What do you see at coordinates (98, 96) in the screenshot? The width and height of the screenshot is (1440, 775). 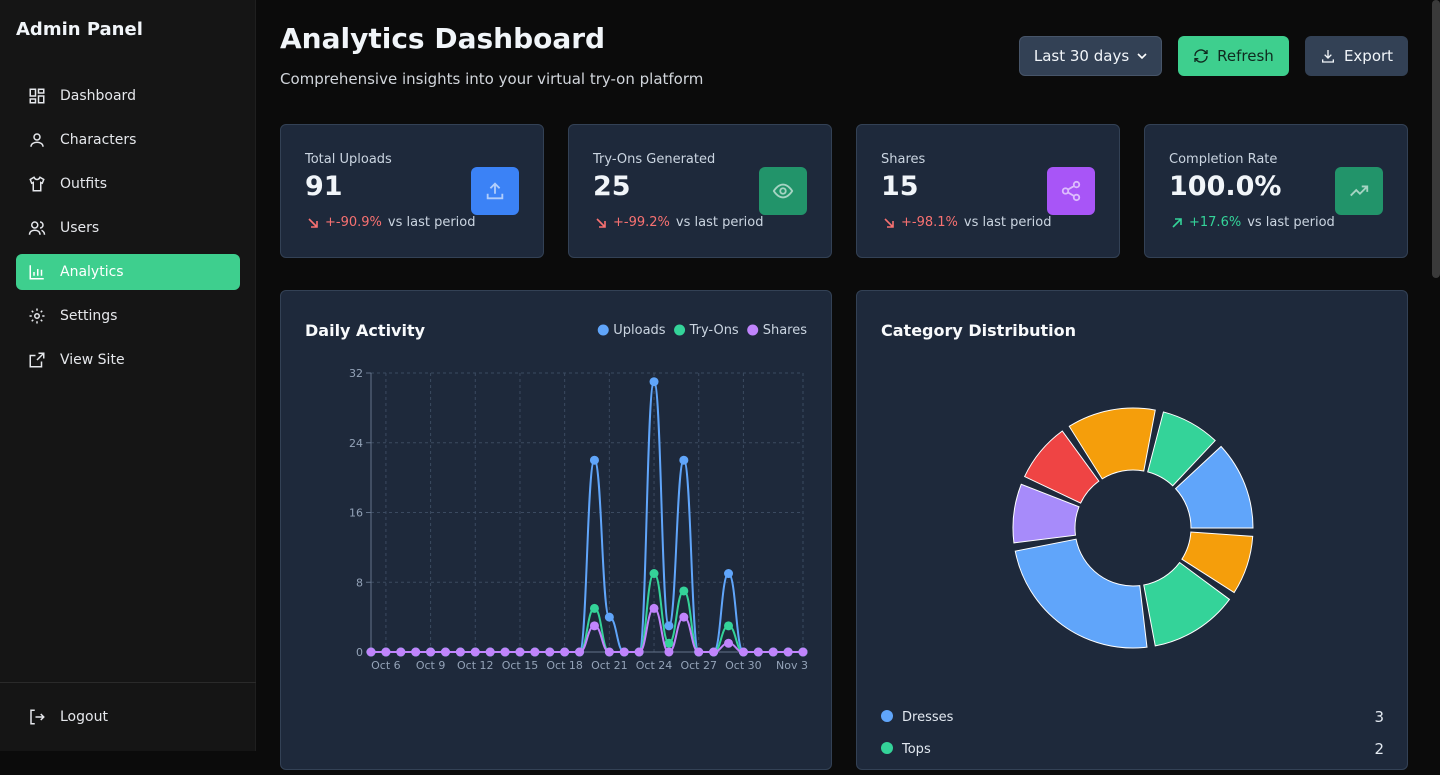 I see `nav-label: Dashboard` at bounding box center [98, 96].